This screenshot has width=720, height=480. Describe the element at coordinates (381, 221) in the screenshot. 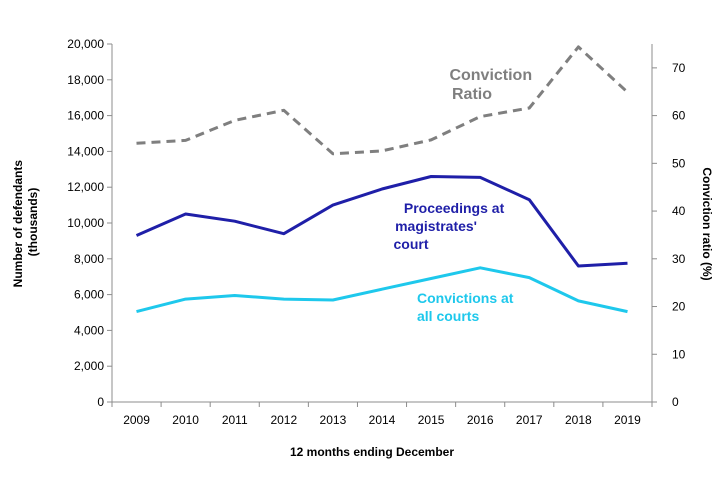

I see `series-line-proceedings-at-magistrates-court` at that location.